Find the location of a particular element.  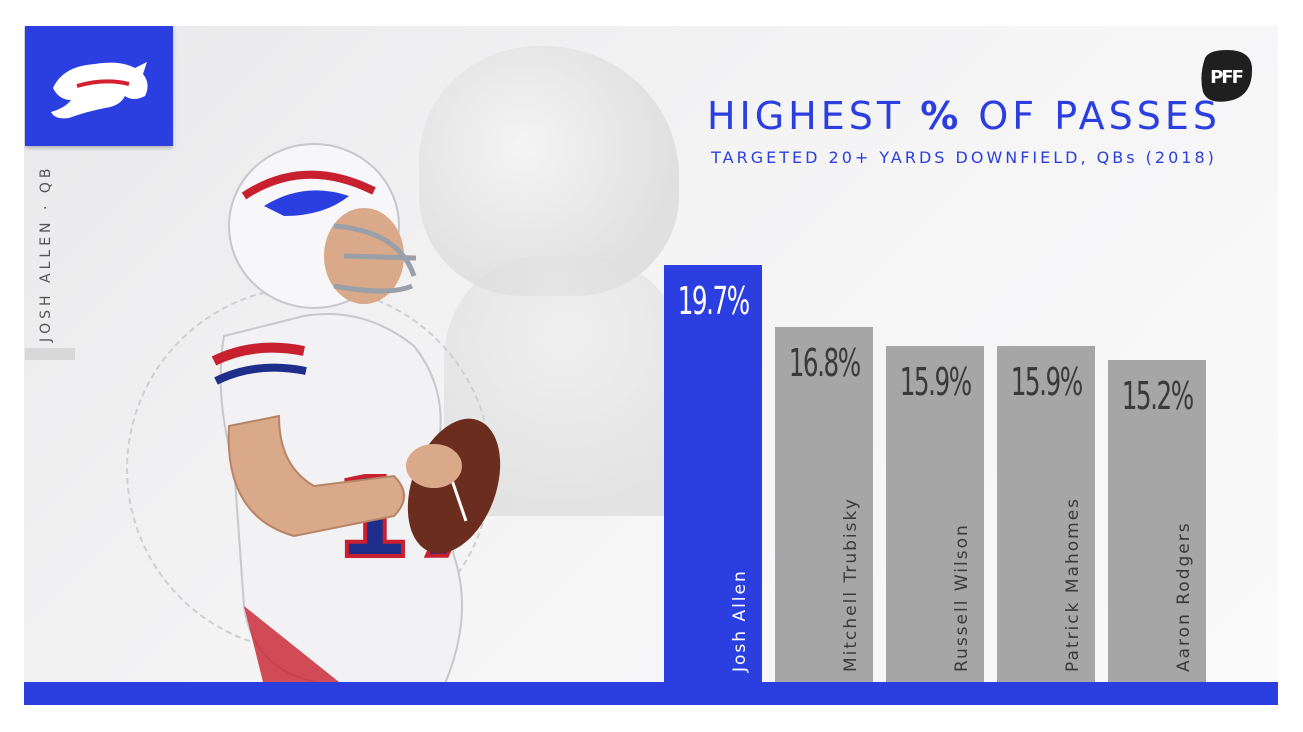

chart-title: HIGHEST % OF PASSES is located at coordinates (964, 116).